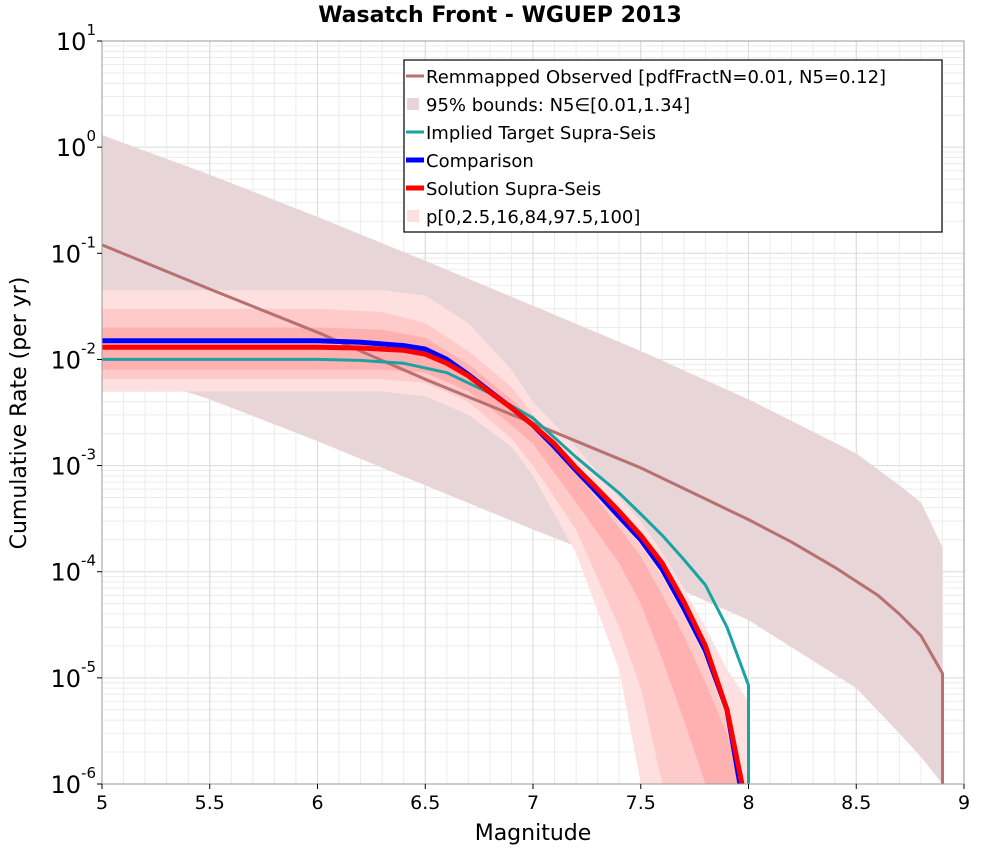  Describe the element at coordinates (102, 803) in the screenshot. I see `x-tick-label: 5` at that location.